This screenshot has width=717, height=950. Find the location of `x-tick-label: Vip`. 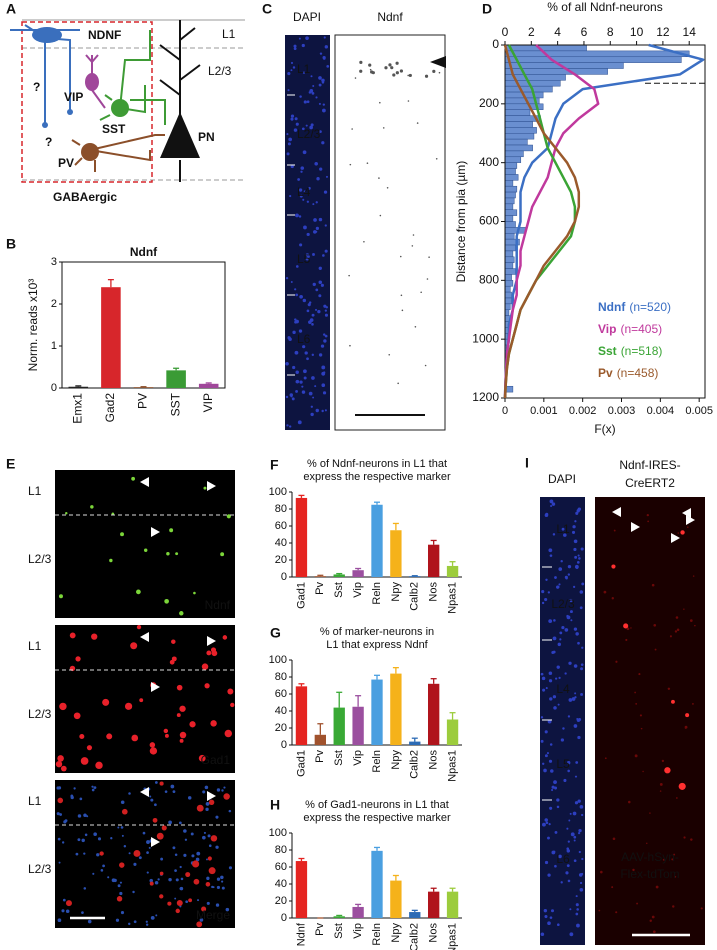

x-tick-label: Vip is located at coordinates (358, 931).